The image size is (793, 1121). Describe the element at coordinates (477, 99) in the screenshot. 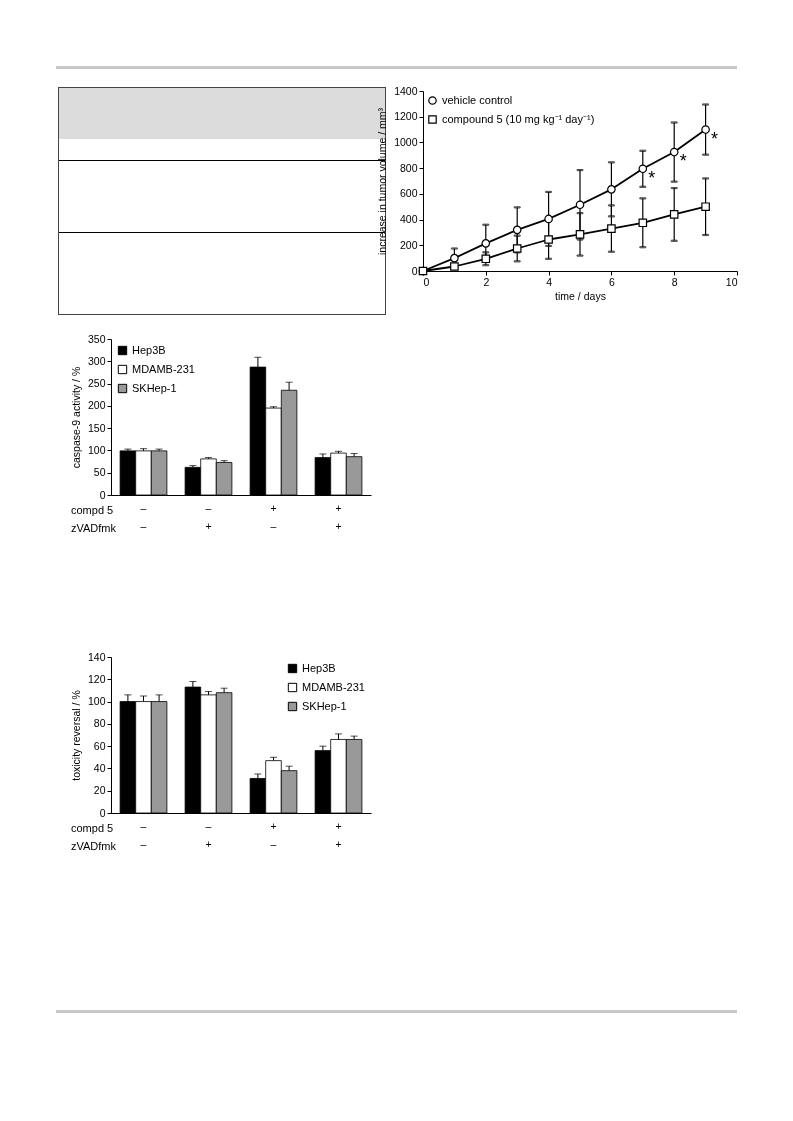

I see `legend-label: vehicle control` at that location.